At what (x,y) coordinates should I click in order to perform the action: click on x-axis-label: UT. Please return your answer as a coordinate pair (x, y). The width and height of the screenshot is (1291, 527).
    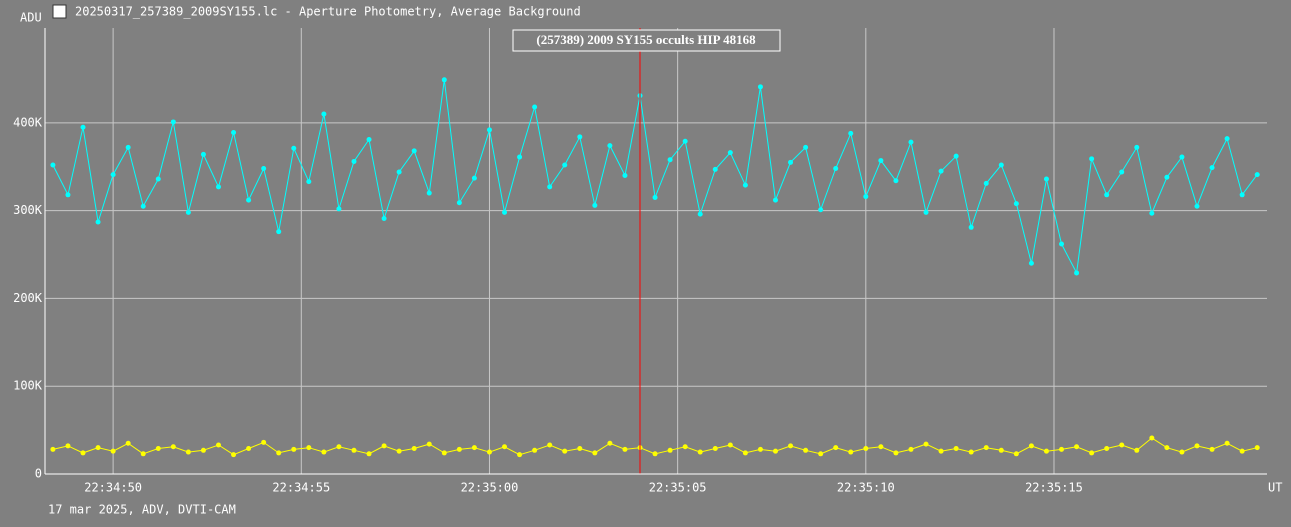
    Looking at the image, I should click on (1275, 488).